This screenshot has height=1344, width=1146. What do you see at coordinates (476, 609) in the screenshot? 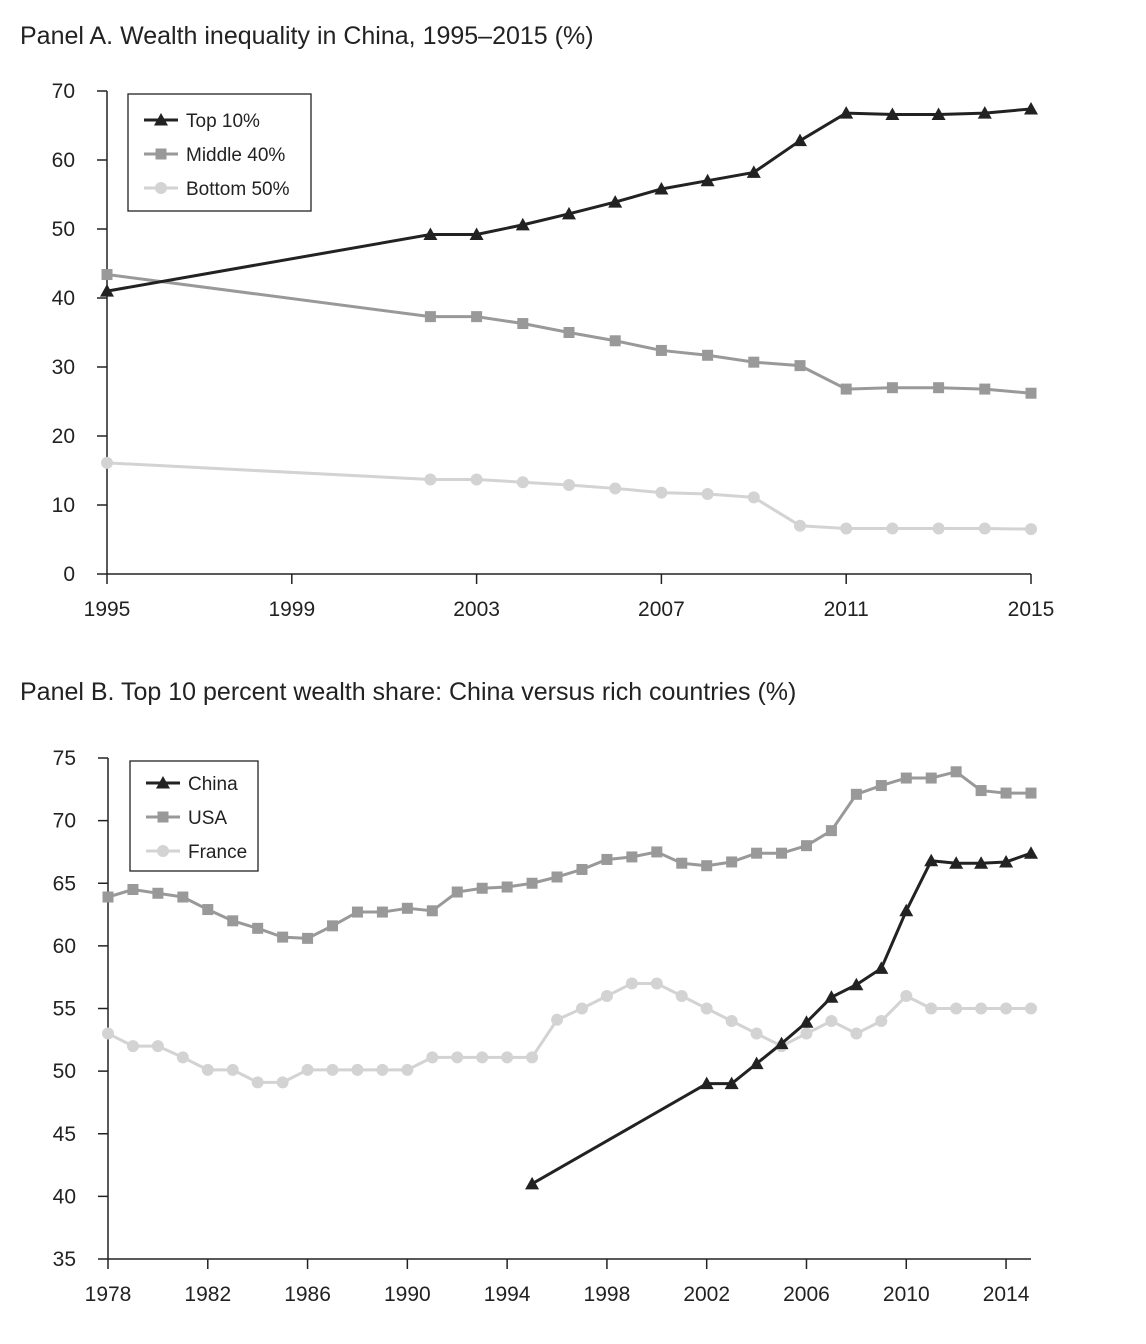
I see `panel-a-x-tick-label: 2003` at bounding box center [476, 609].